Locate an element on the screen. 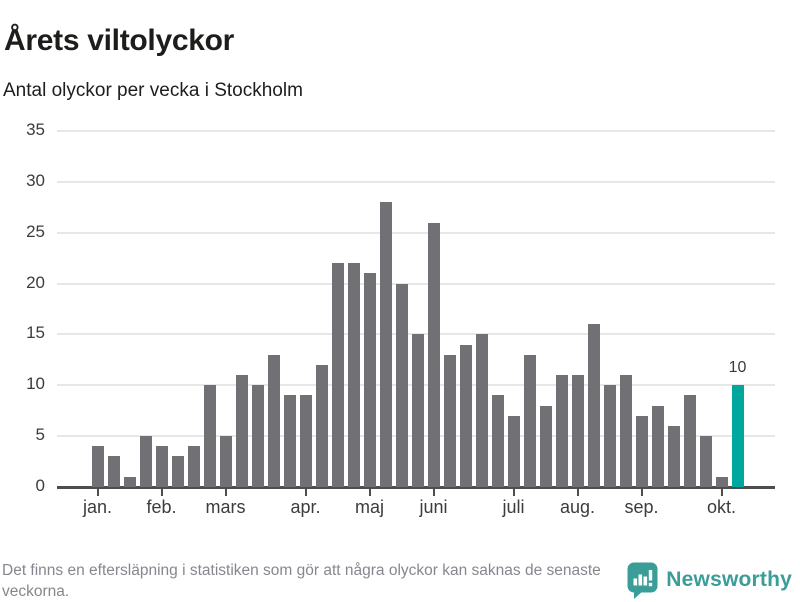 The height and width of the screenshot is (602, 800). x-axis-line is located at coordinates (416, 487).